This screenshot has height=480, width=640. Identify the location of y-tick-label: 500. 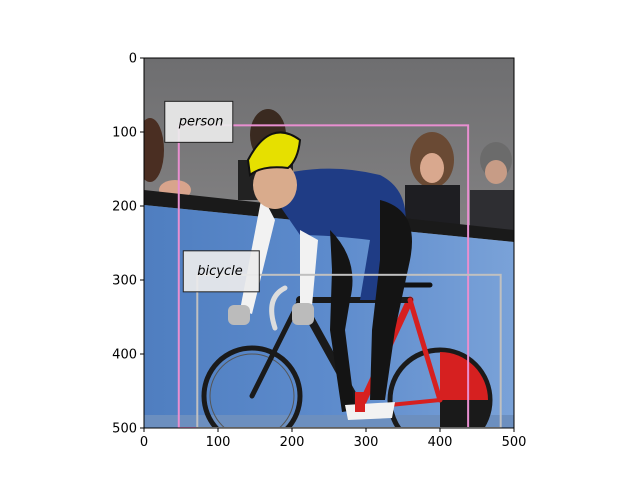
(124, 429).